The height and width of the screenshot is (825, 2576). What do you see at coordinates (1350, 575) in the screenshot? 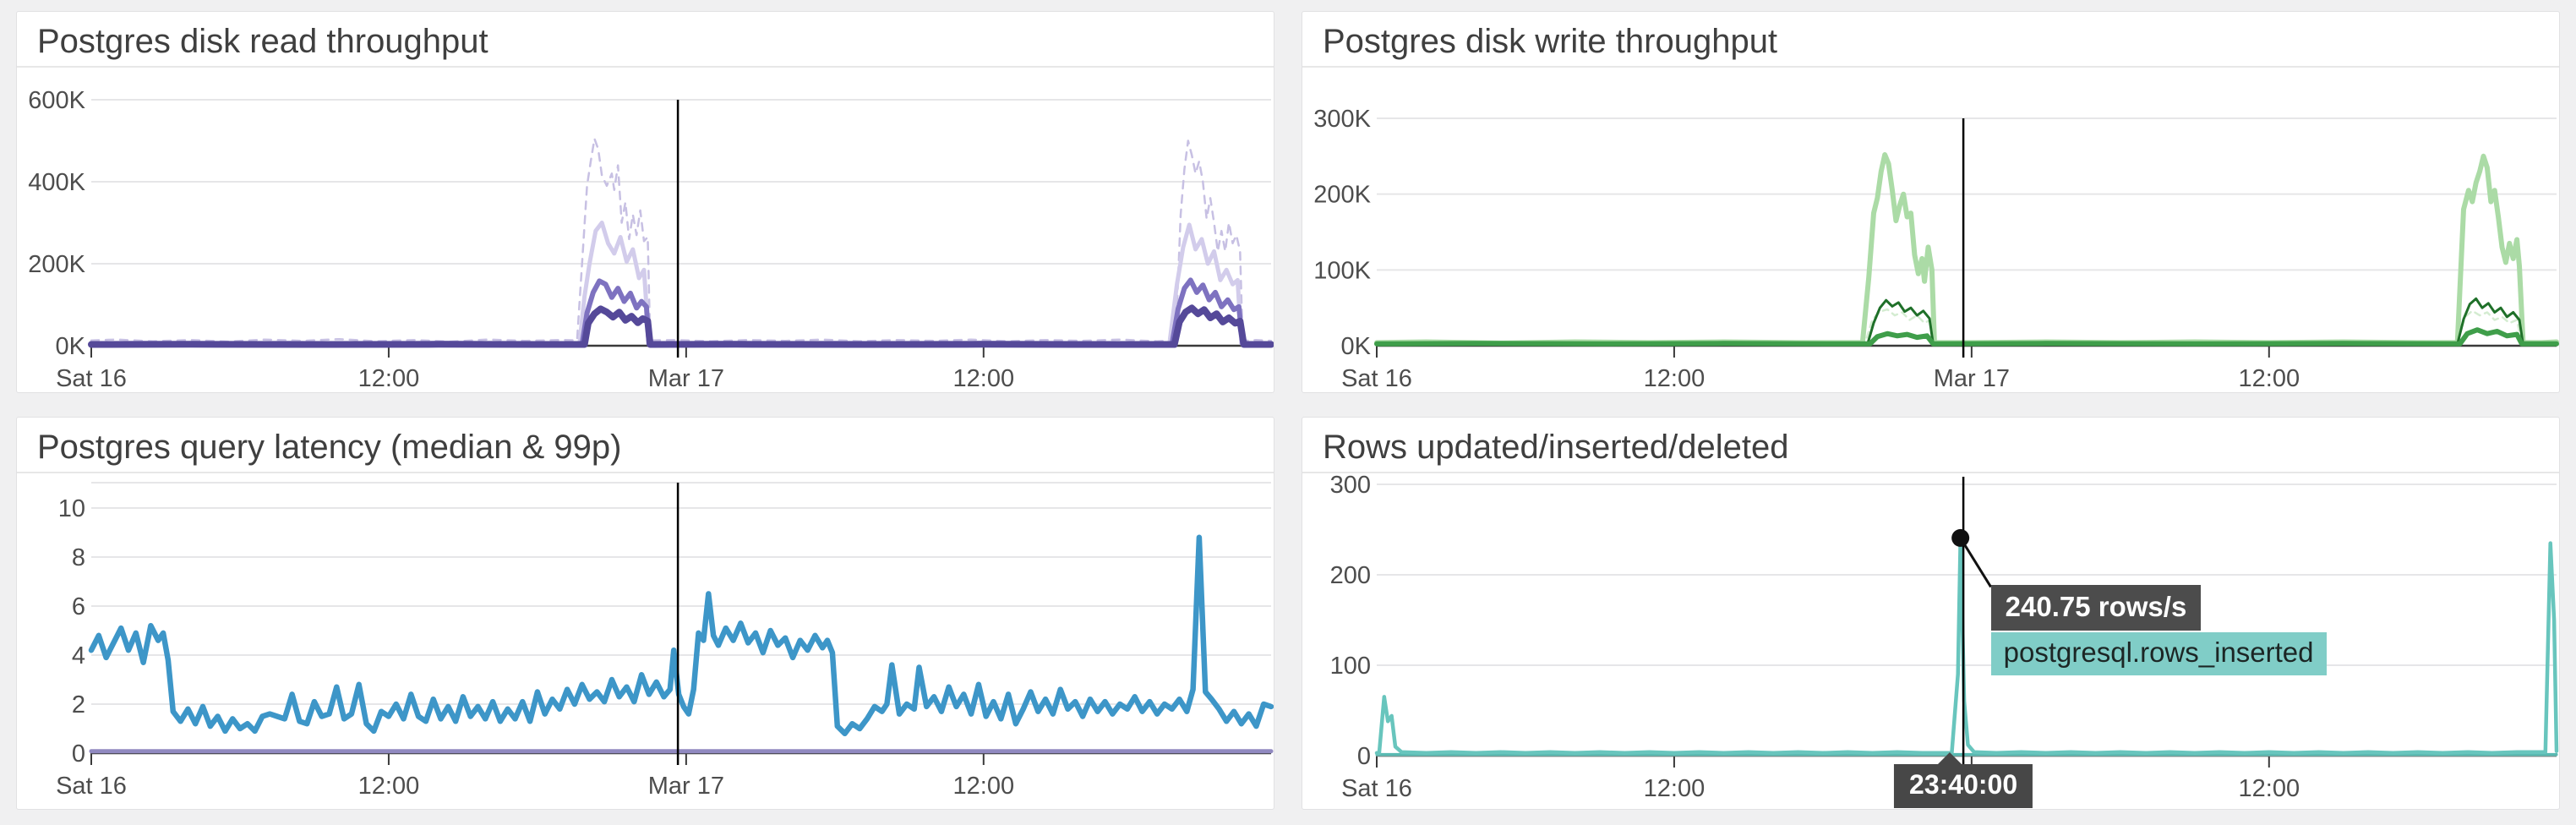
I see `y-tick-label: 200` at bounding box center [1350, 575].